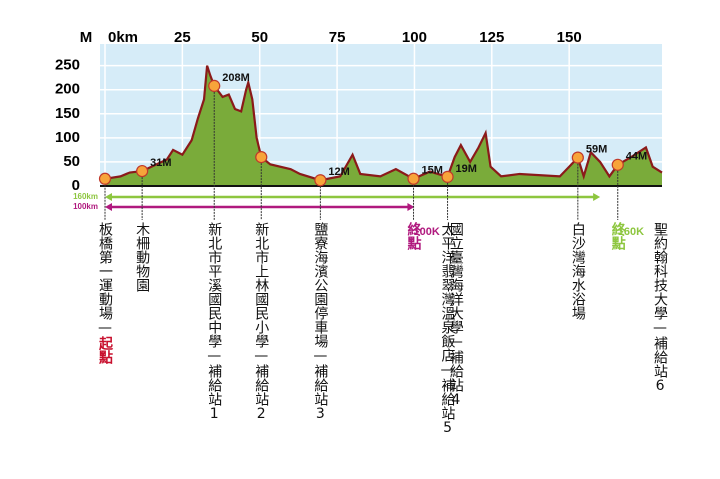  I want to click on x-tick-label: 0km, so click(123, 37).